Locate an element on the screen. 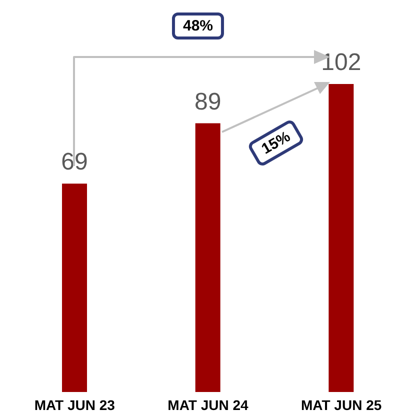  x-tick-label: MAT JUN 24 is located at coordinates (208, 404).